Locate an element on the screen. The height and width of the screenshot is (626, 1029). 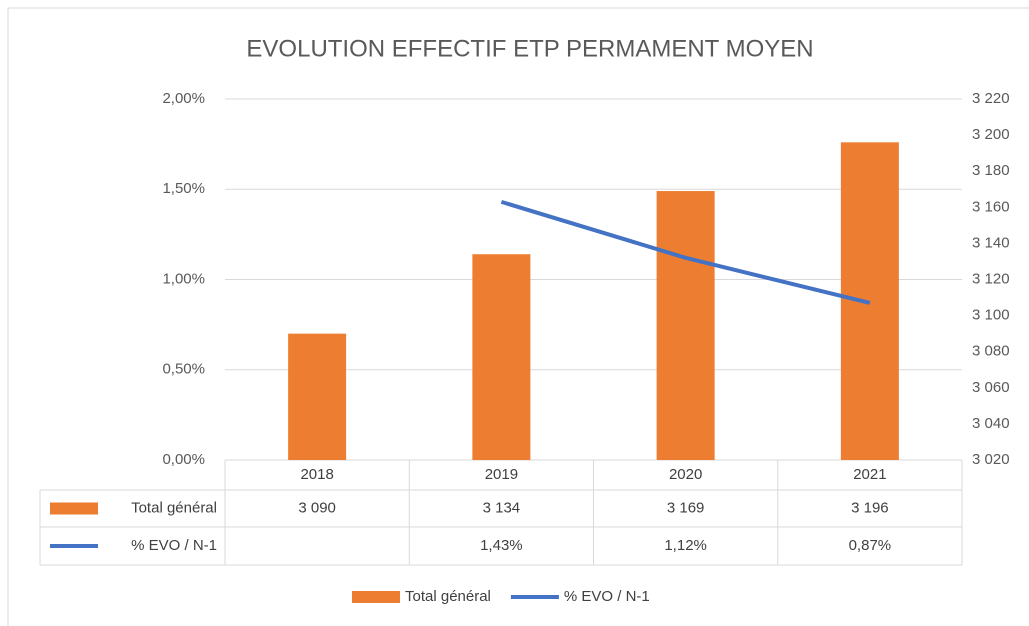
y2-tick-label: 3 160 is located at coordinates (991, 206).